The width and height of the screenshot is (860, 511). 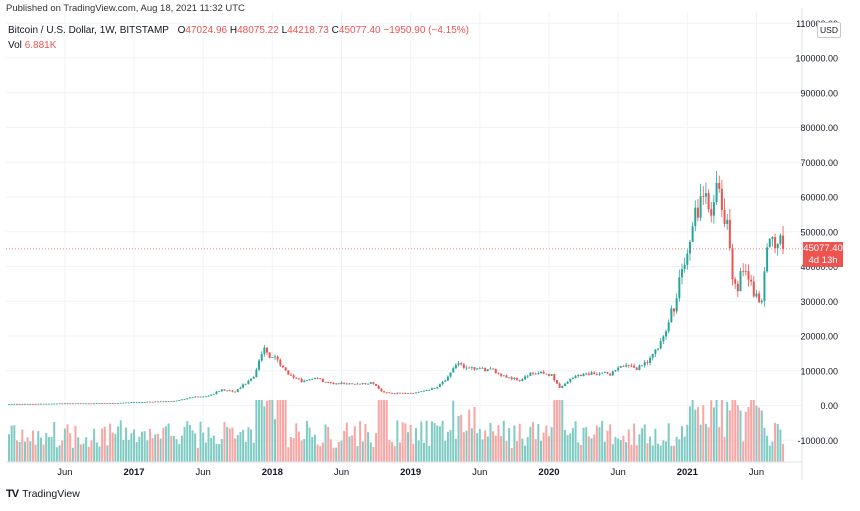 I want to click on open-label: O, so click(x=181, y=30).